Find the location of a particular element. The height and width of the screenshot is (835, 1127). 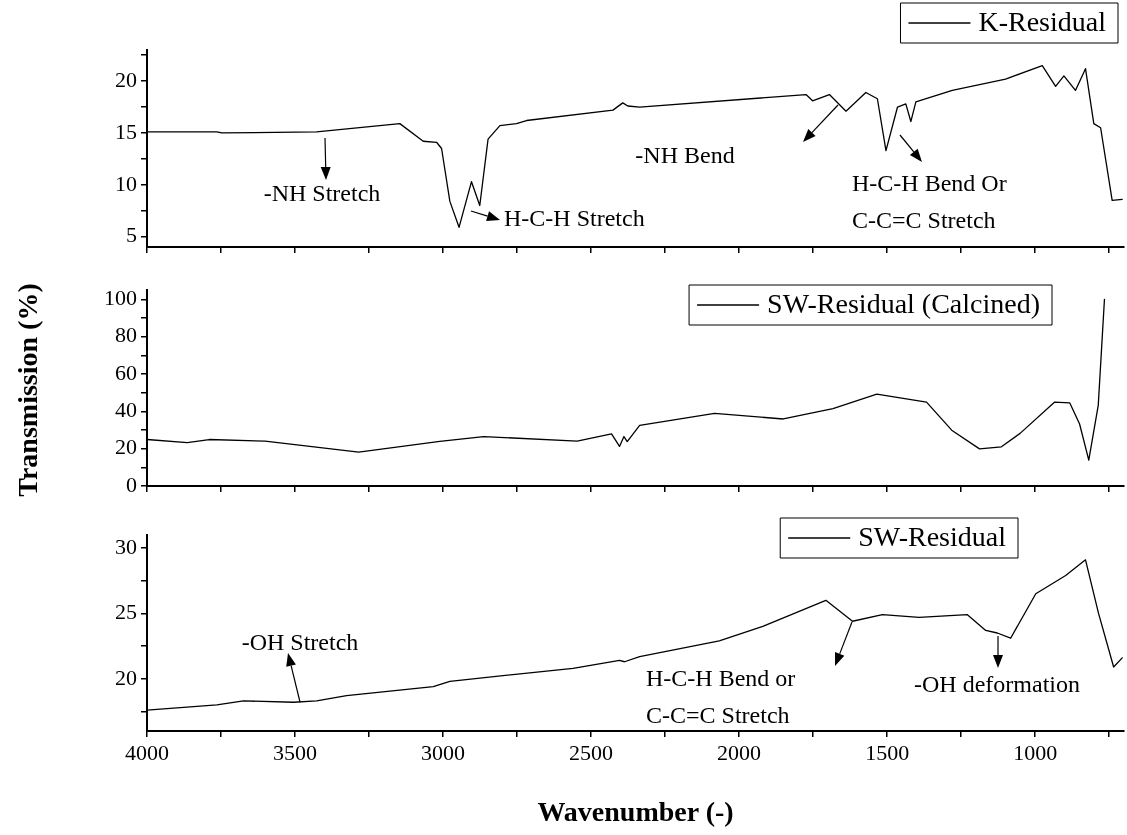

annotation: H-C-H Bend Or C-C=C Stretch is located at coordinates (929, 202).